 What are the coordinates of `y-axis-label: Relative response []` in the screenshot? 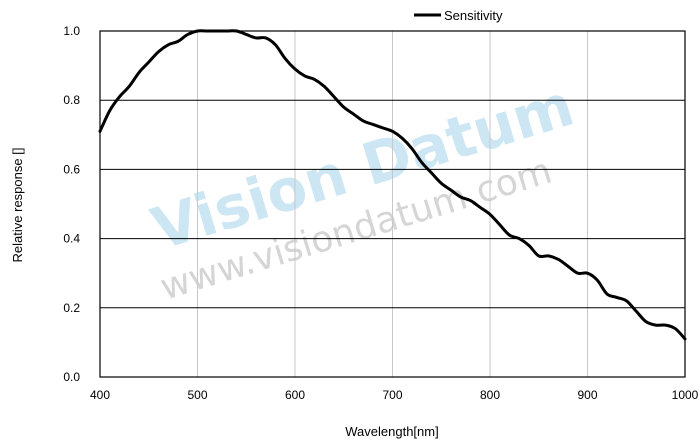 It's located at (17, 205).